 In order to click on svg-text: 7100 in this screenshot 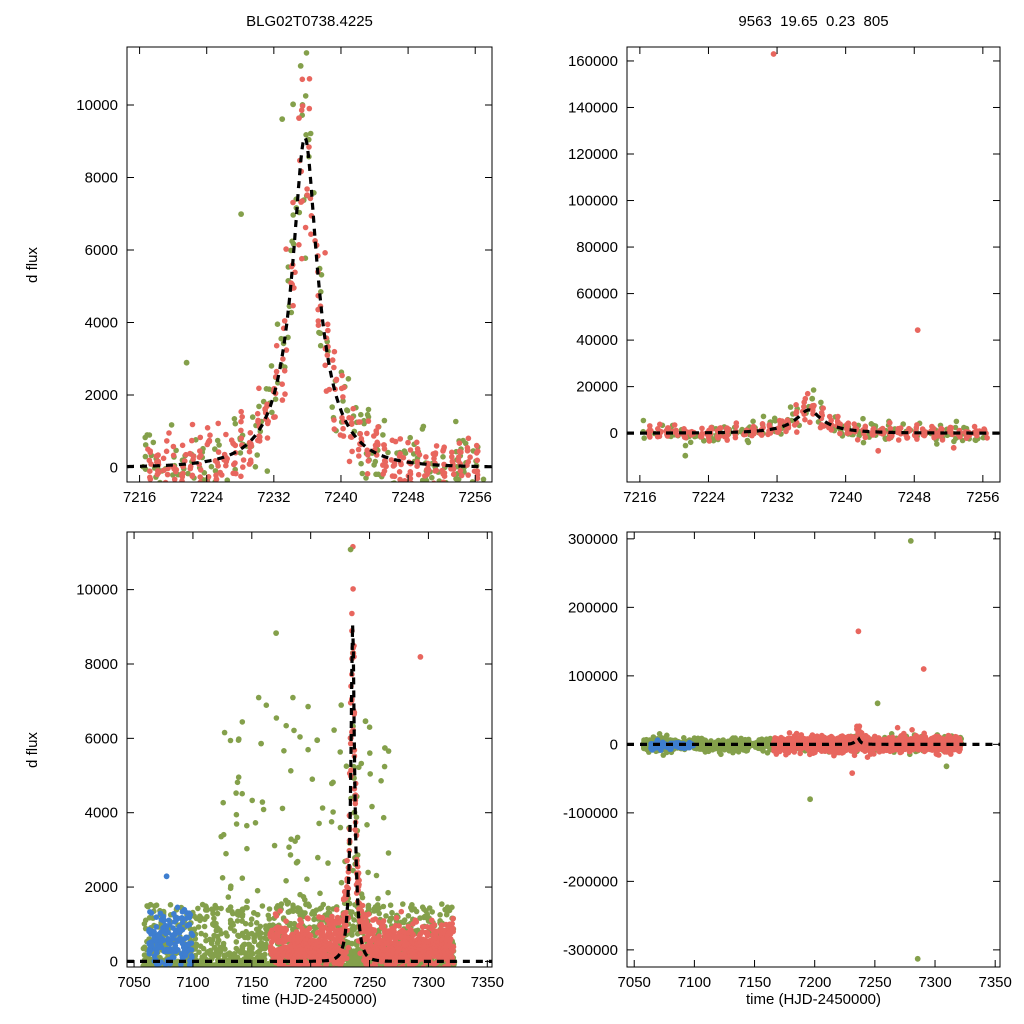, I will do `click(192, 982)`.